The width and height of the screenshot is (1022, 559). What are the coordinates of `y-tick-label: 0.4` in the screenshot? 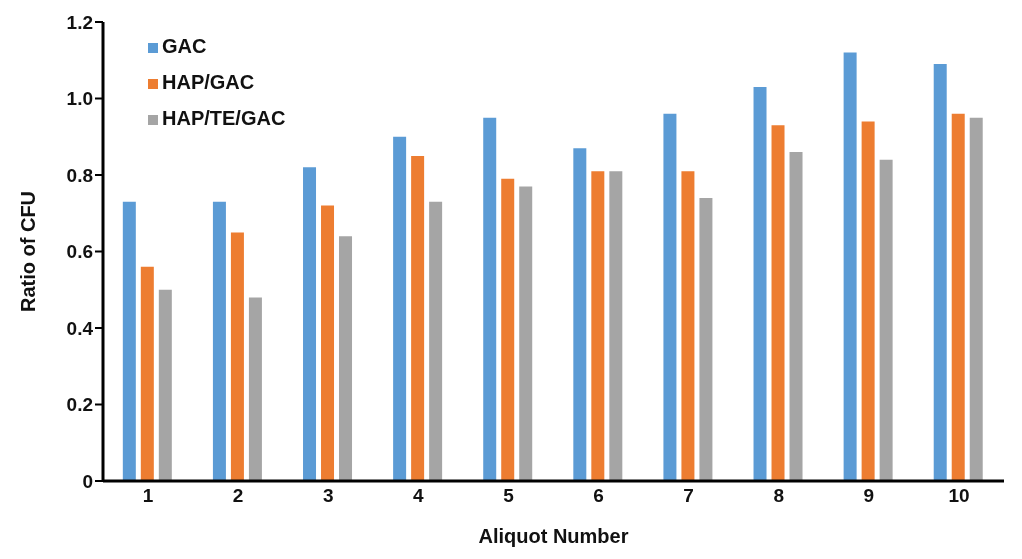 It's located at (80, 328).